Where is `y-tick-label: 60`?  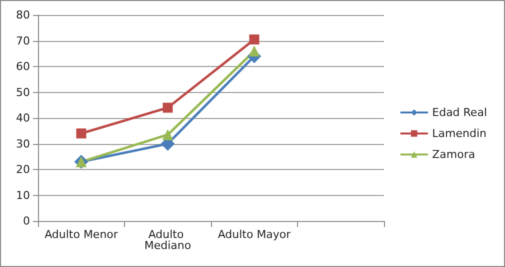
y-tick-label: 60 is located at coordinates (23, 66).